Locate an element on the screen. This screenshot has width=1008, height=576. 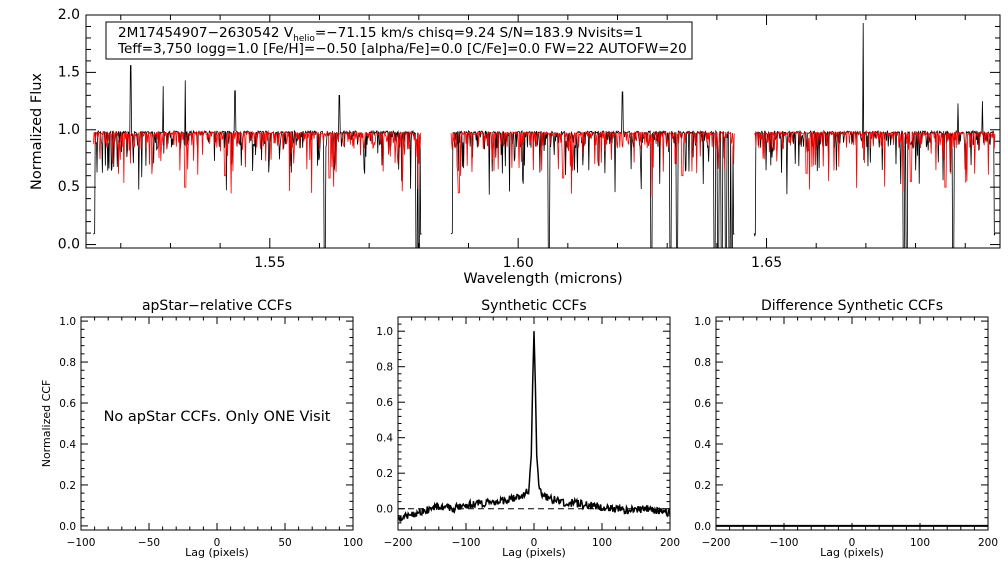
apstar-ccf-title: apStar−relative CCFs is located at coordinates (217, 306).